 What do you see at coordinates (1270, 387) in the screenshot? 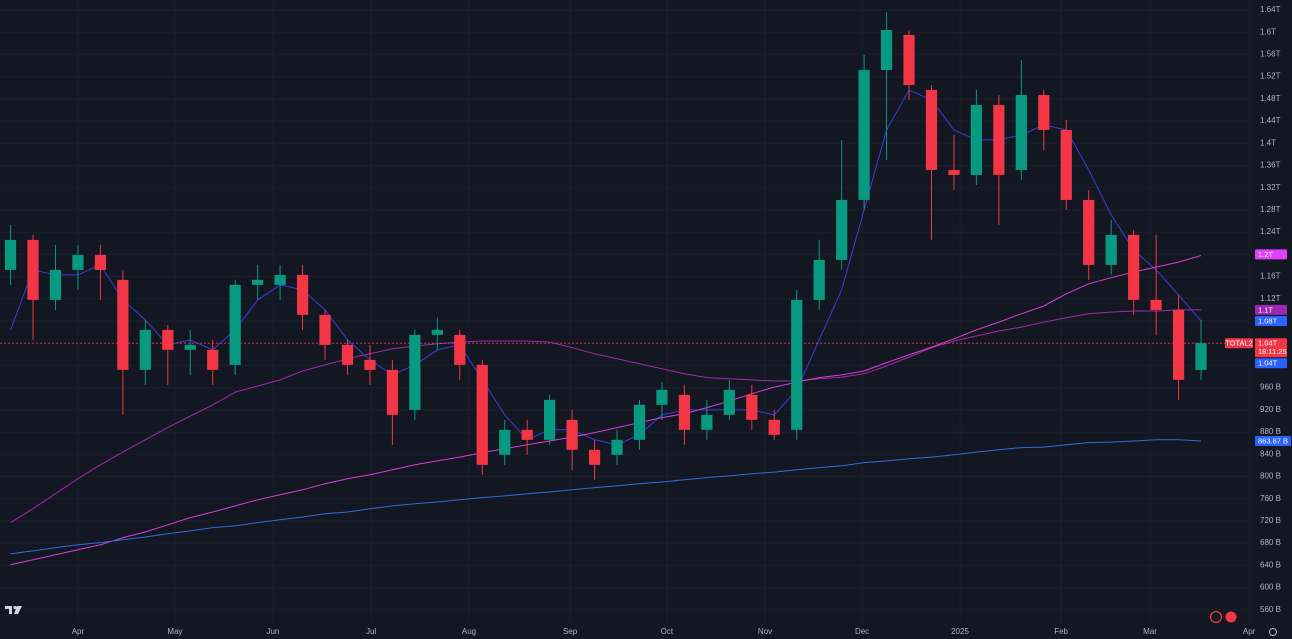
I see `y-tick-label: 960 B` at bounding box center [1270, 387].